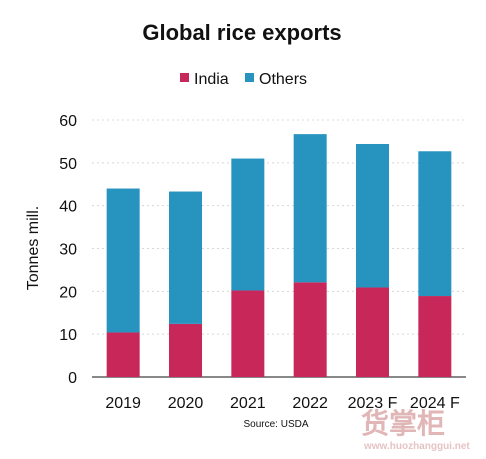 The width and height of the screenshot is (486, 459). I want to click on y-tick-label: 50, so click(68, 164).